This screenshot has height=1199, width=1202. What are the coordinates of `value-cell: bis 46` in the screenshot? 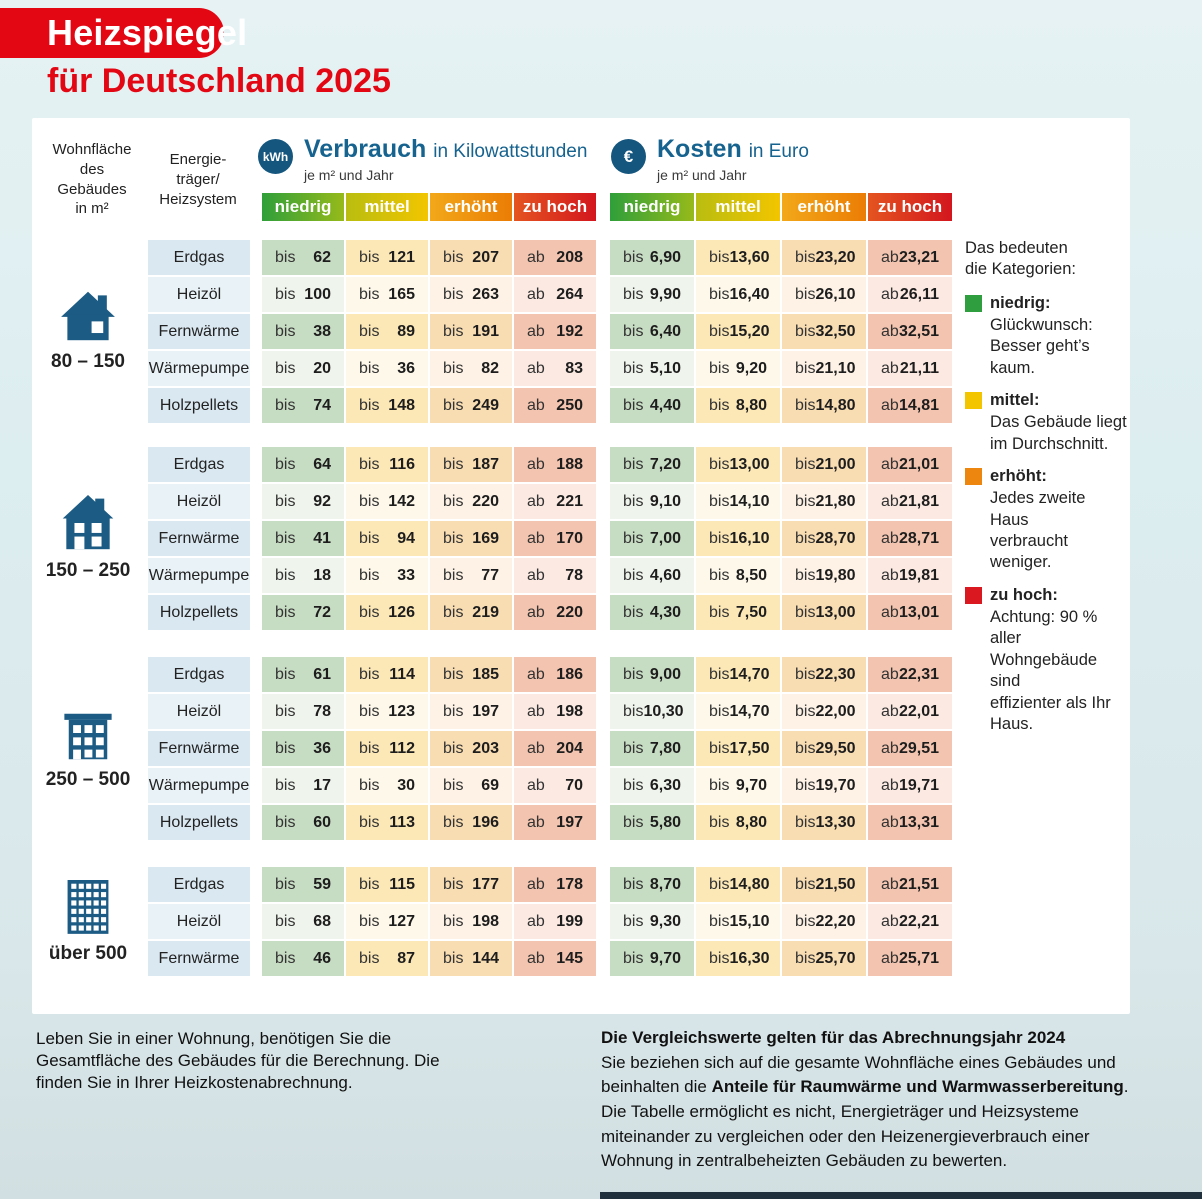 It's located at (303, 958).